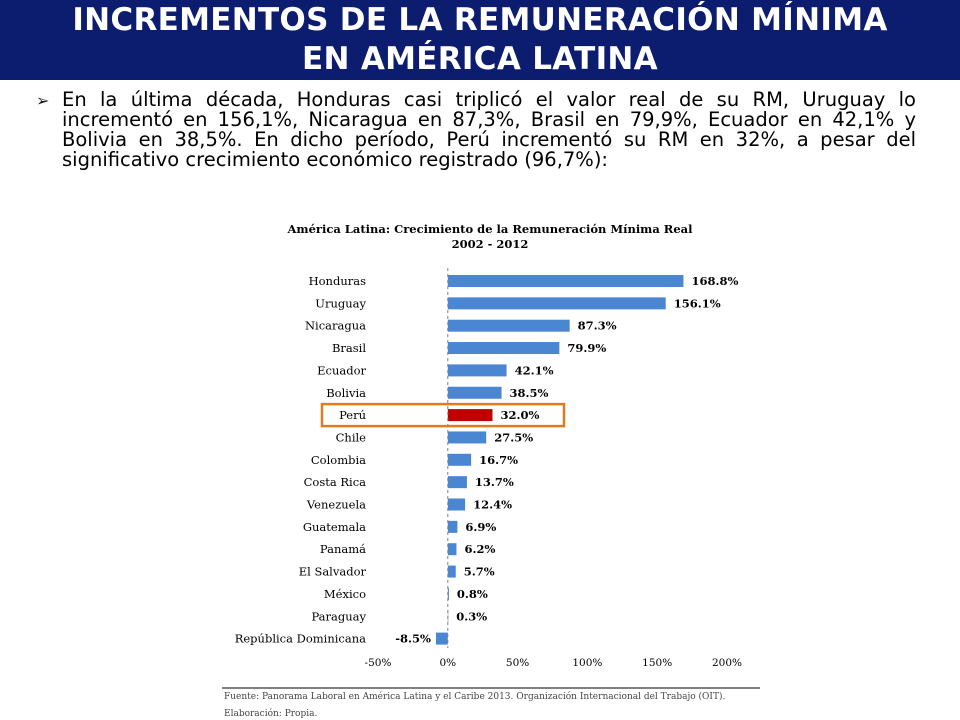 This screenshot has height=720, width=960. What do you see at coordinates (479, 572) in the screenshot?
I see `value-label-el-salvador: 5.7%` at bounding box center [479, 572].